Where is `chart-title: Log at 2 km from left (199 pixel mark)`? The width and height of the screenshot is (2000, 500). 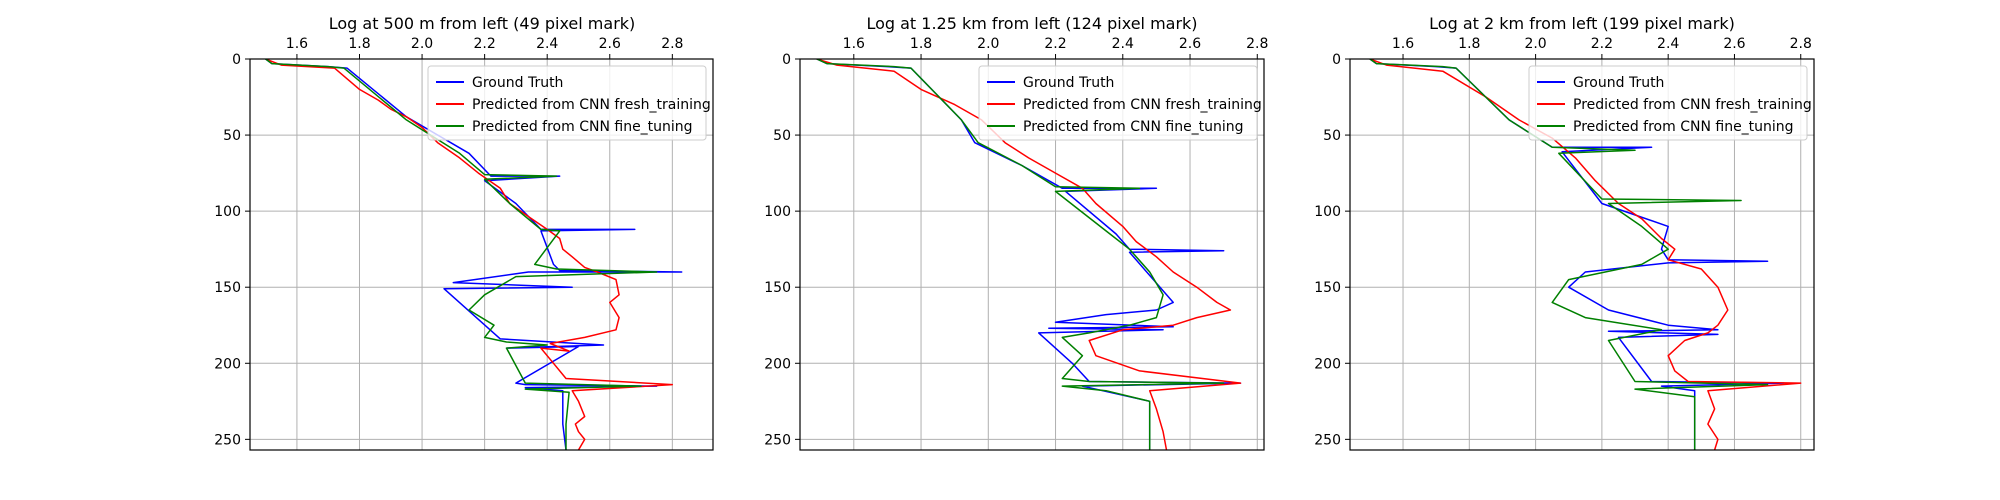
chart-title: Log at 2 km from left (199 pixel mark) is located at coordinates (1582, 23).